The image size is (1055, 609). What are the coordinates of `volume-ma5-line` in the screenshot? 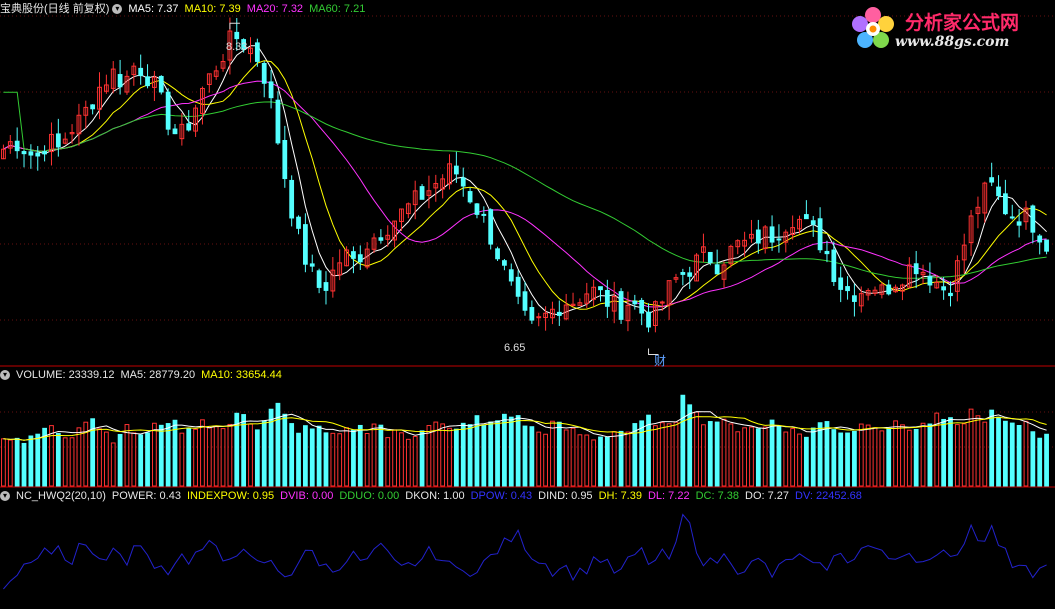 It's located at (525, 426).